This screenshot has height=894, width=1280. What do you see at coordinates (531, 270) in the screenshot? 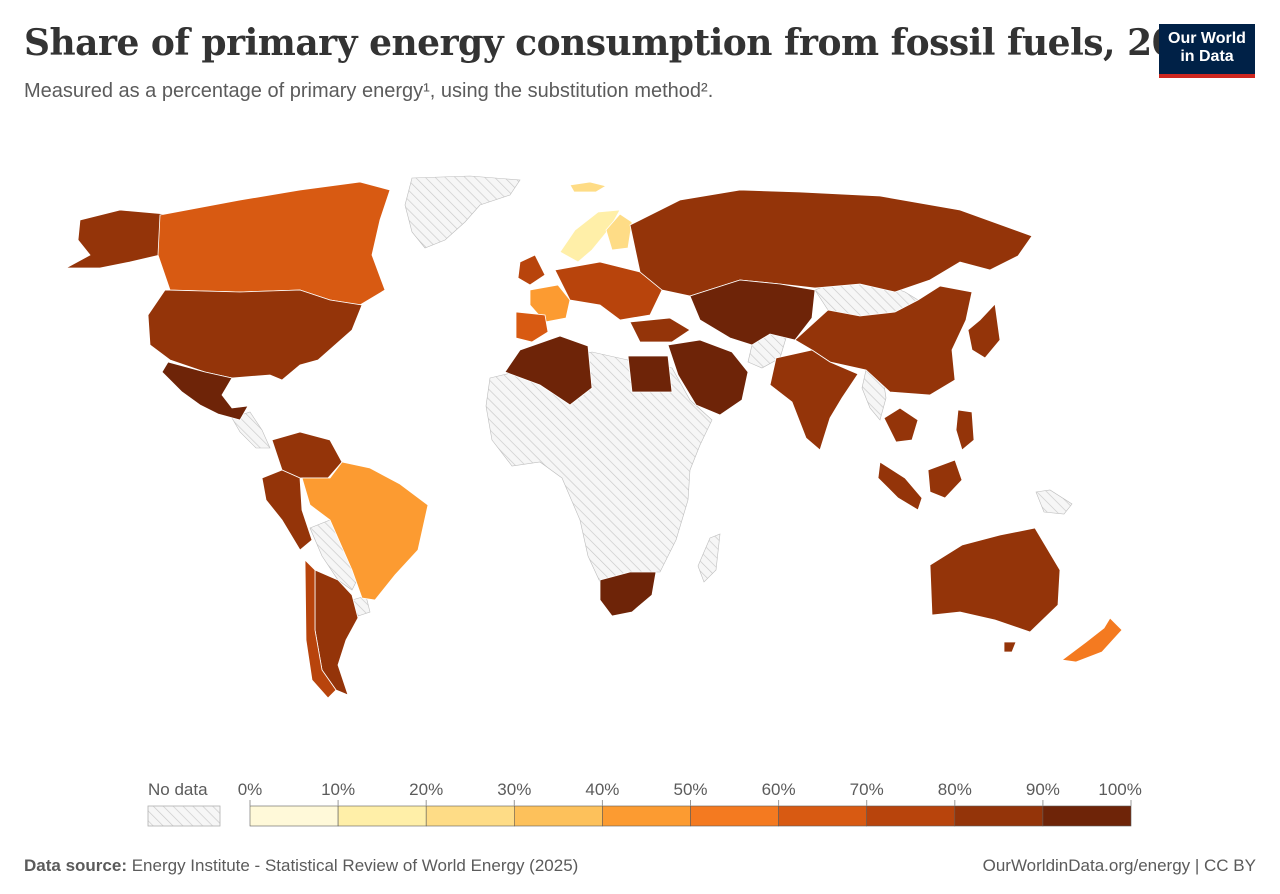
I see `region-uk` at bounding box center [531, 270].